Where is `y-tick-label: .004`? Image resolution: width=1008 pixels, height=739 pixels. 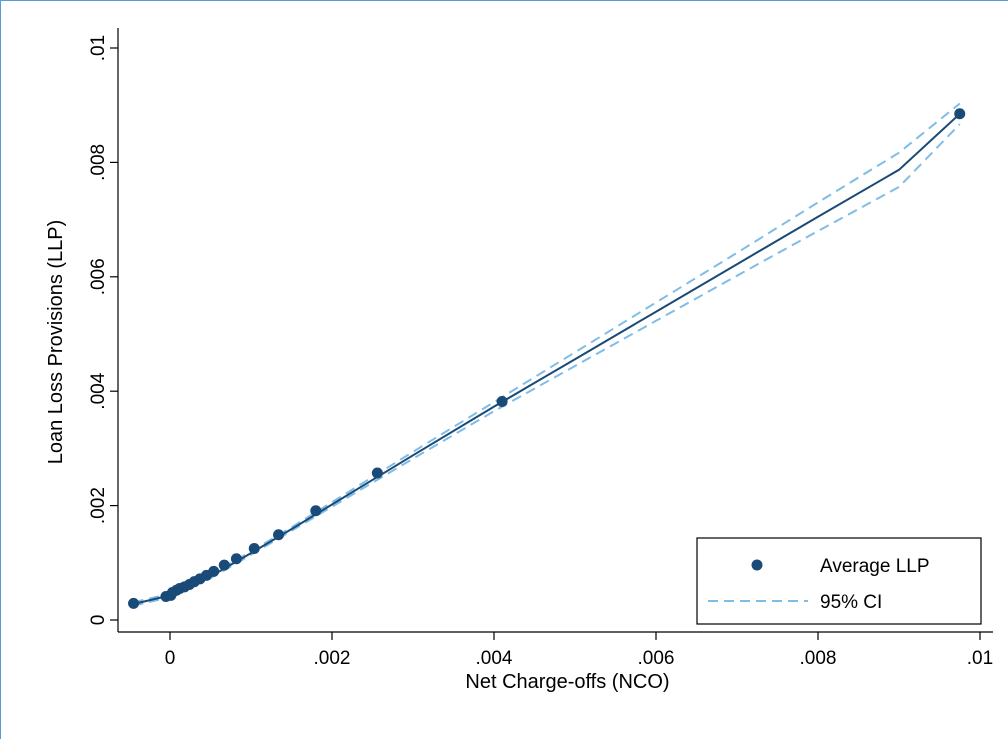 y-tick-label: .004 is located at coordinates (98, 390).